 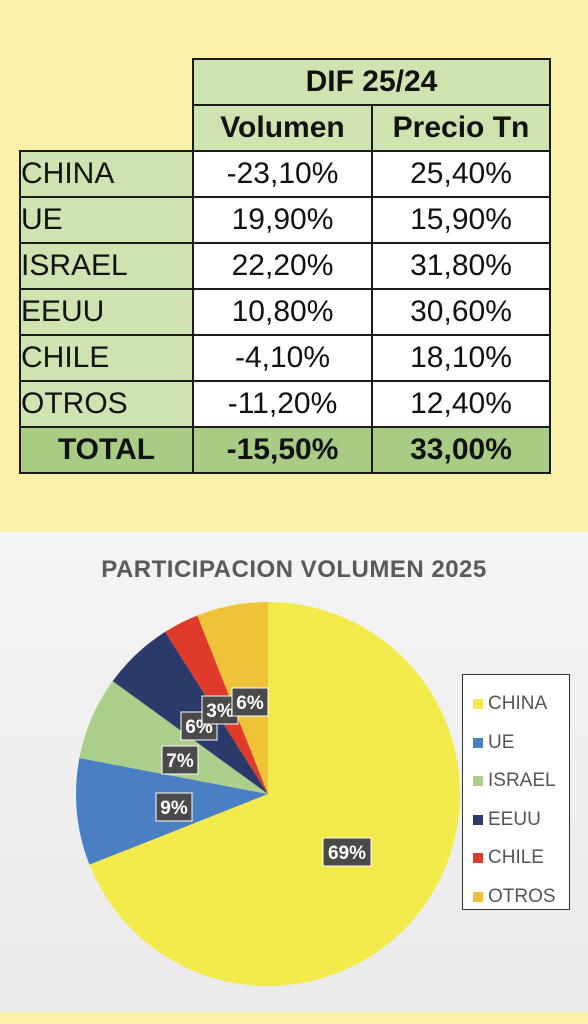 What do you see at coordinates (461, 220) in the screenshot?
I see `precio-cell: 15,90%` at bounding box center [461, 220].